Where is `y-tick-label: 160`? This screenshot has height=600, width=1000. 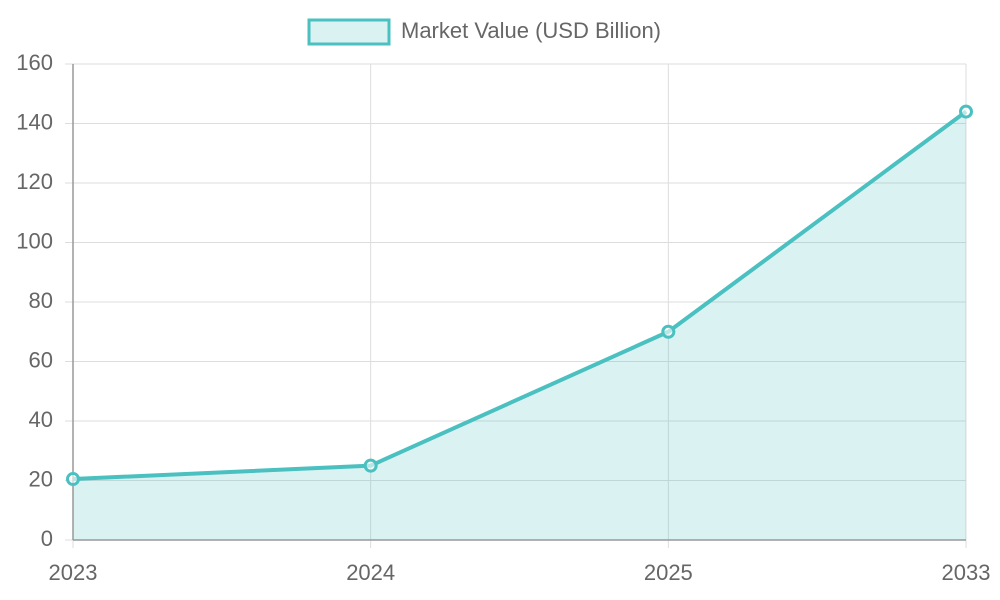 y-tick-label: 160 is located at coordinates (34, 62).